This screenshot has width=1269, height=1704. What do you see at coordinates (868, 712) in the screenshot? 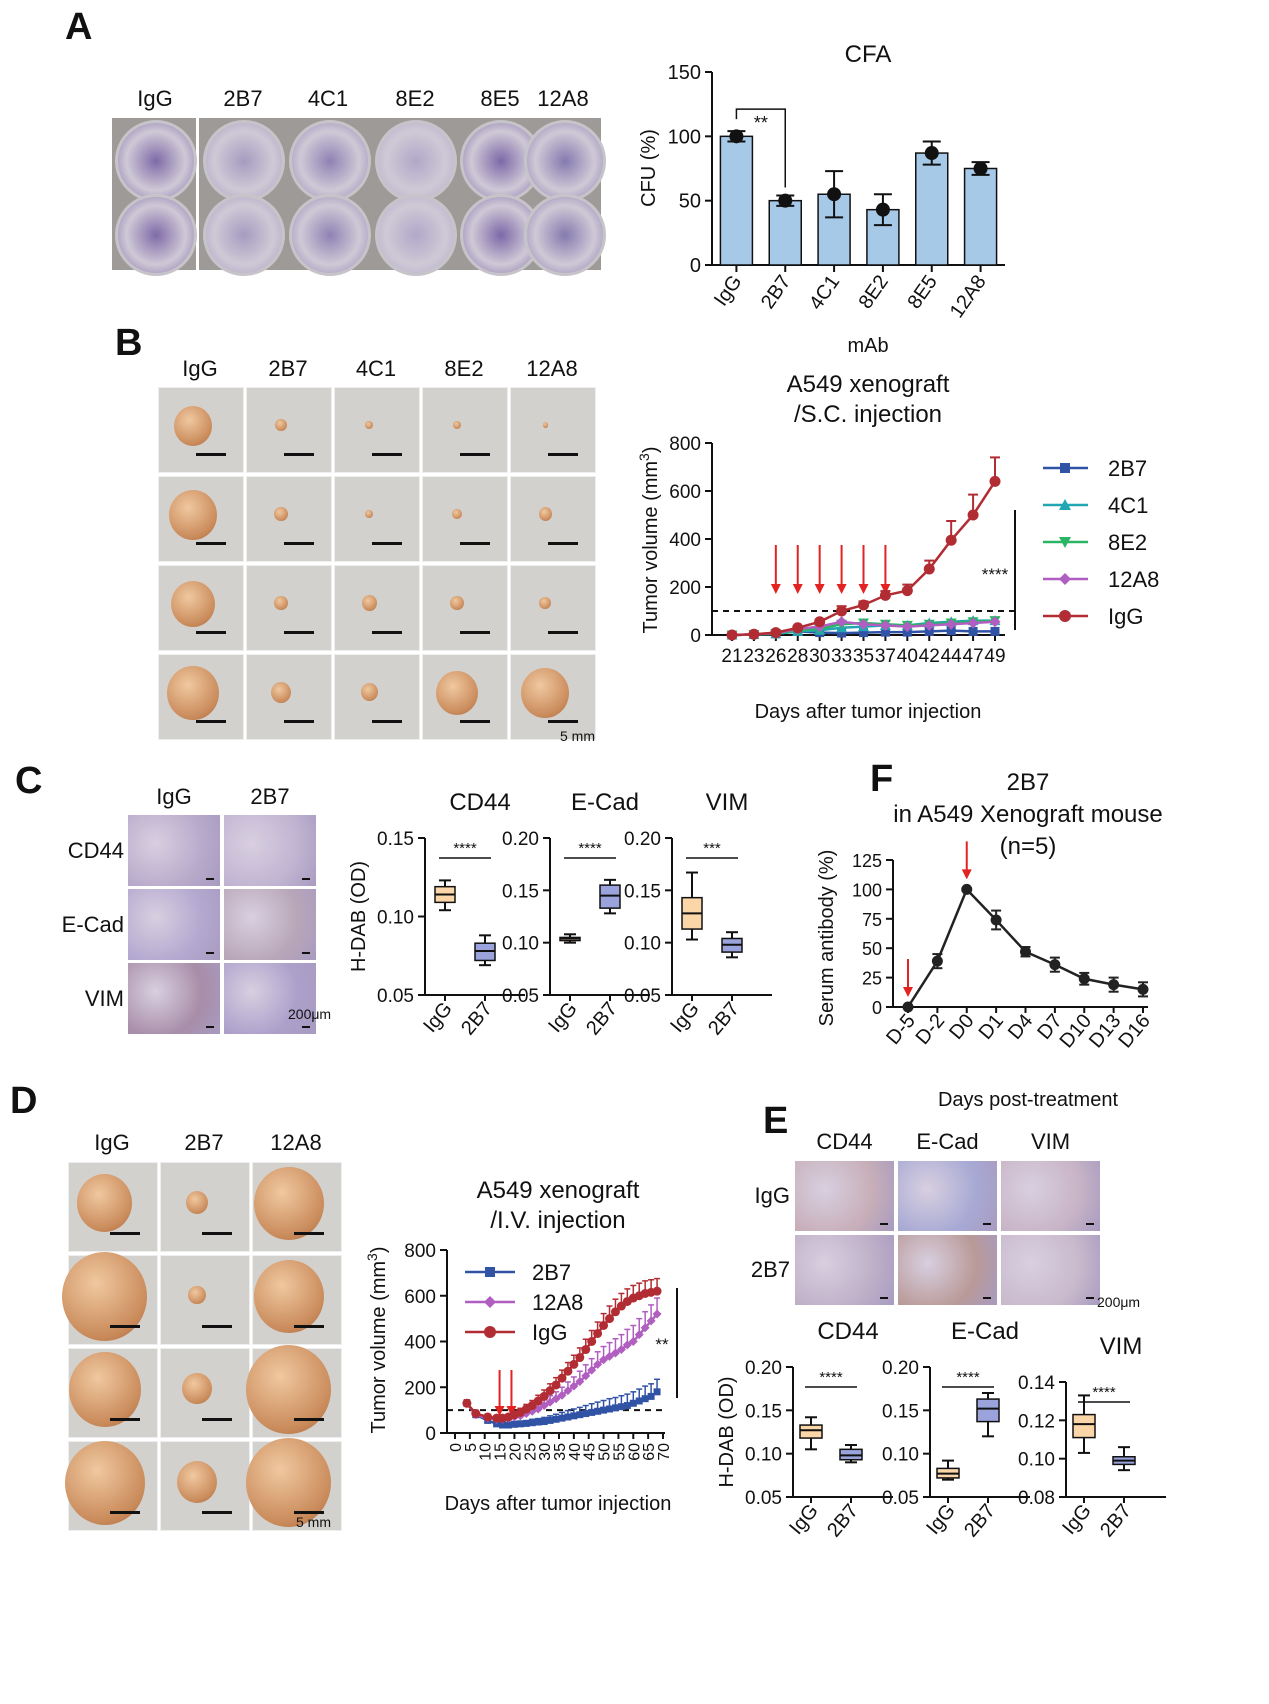
I see `x-axis-label: Days after tumor injection` at bounding box center [868, 712].